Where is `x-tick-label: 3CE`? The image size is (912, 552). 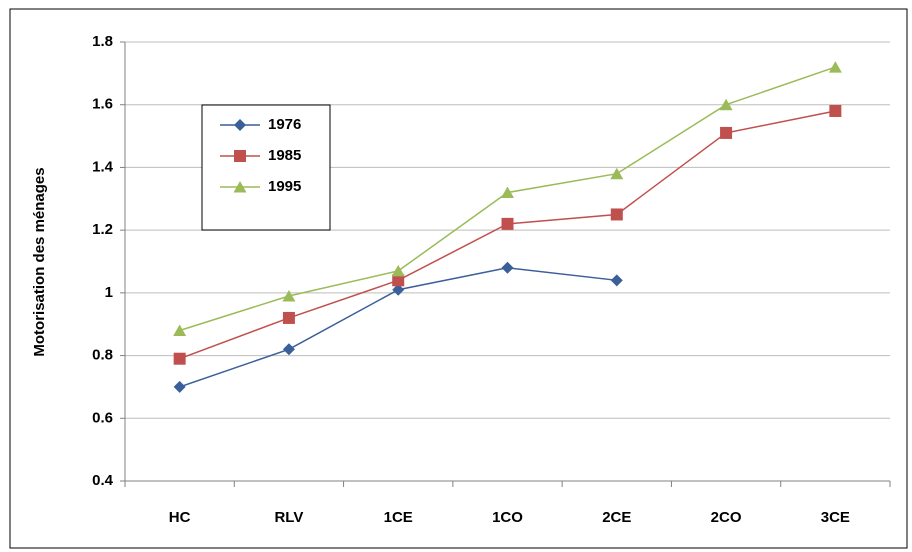 x-tick-label: 3CE is located at coordinates (835, 517).